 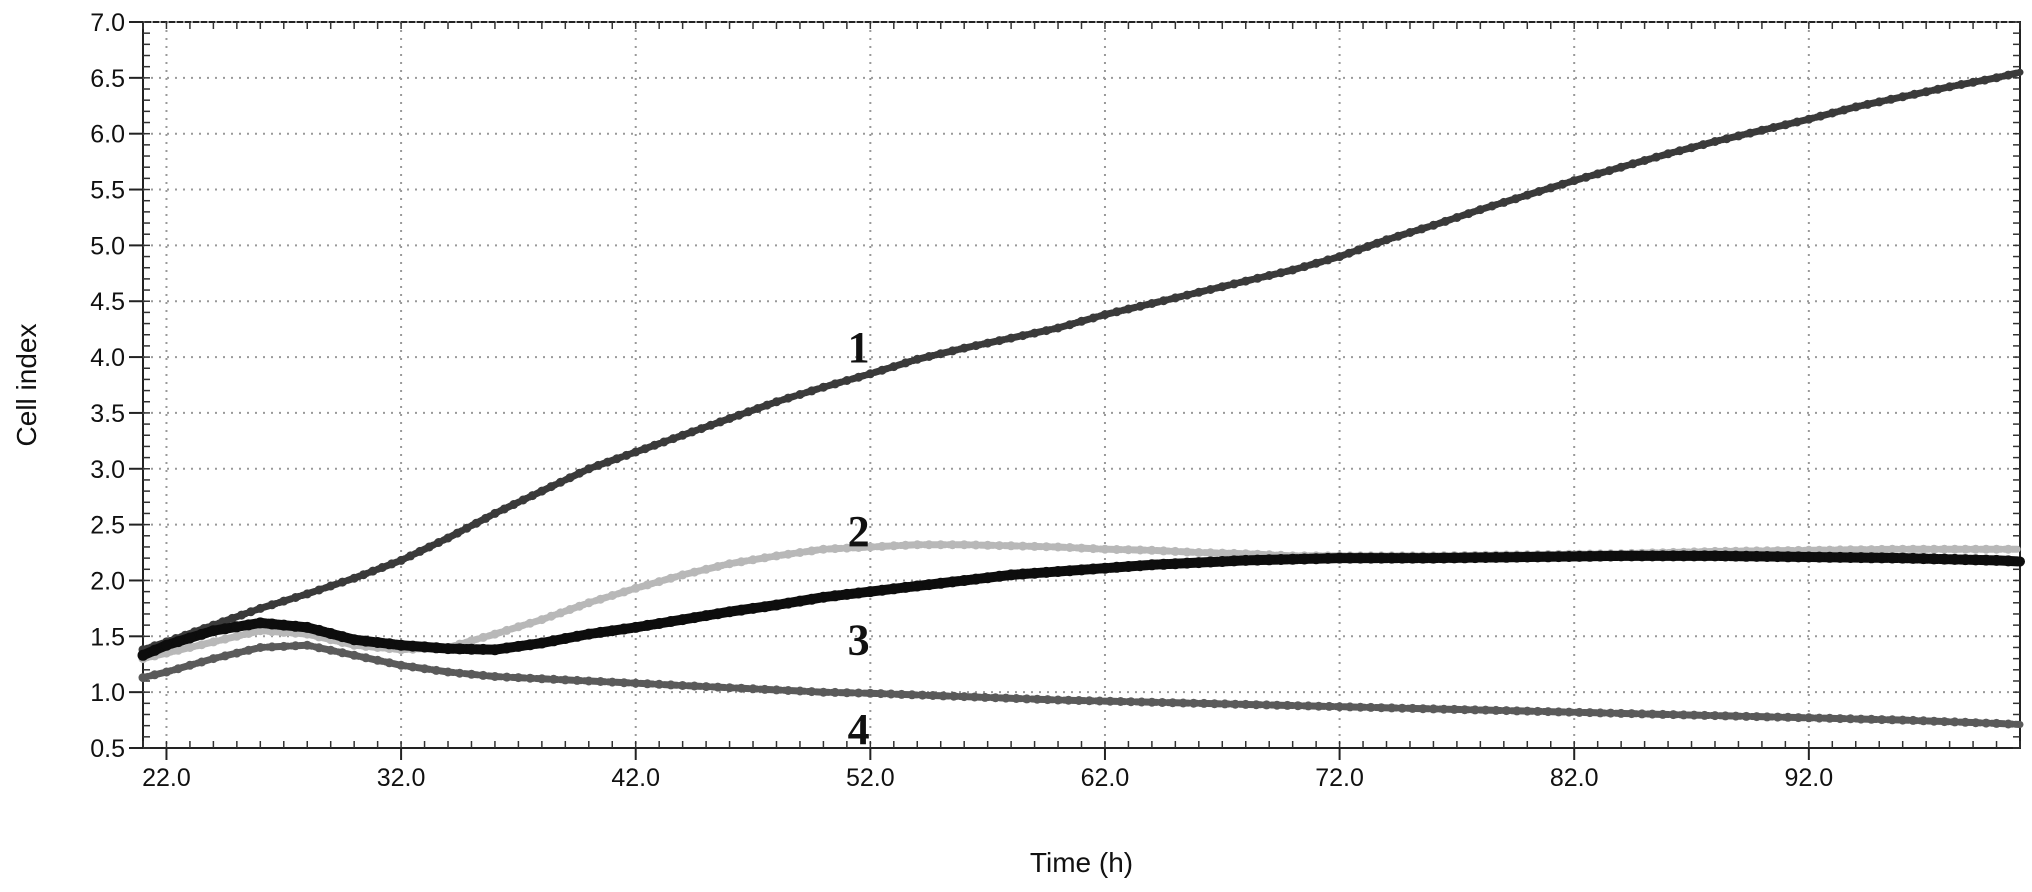 What do you see at coordinates (107, 526) in the screenshot?
I see `y-tick-label: 2.5` at bounding box center [107, 526].